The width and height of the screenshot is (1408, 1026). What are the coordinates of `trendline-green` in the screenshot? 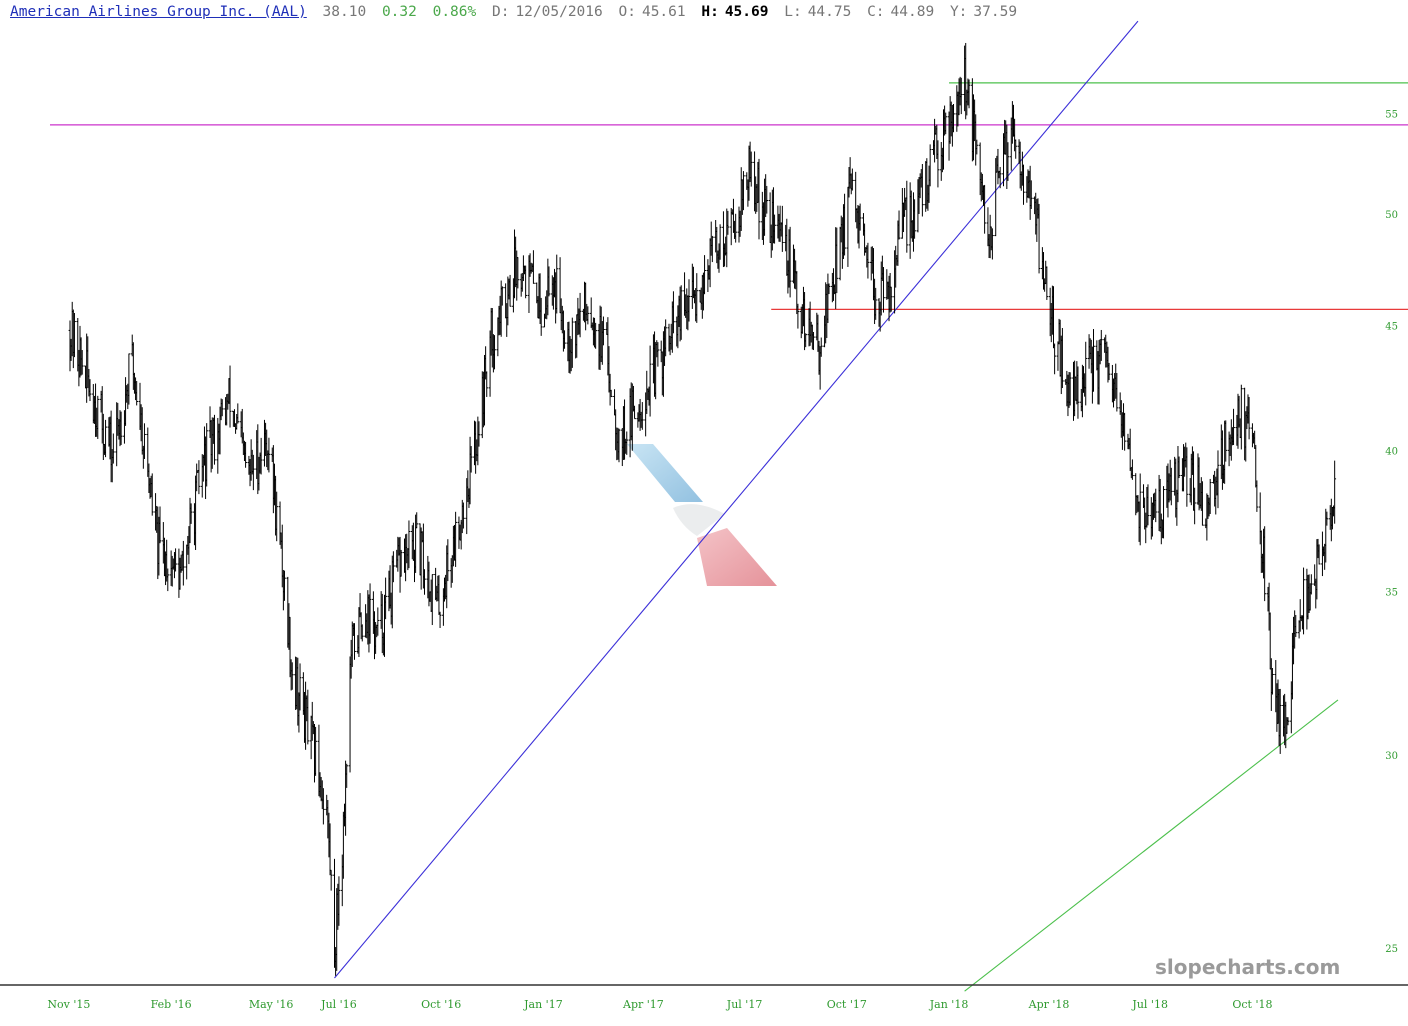 It's located at (1151, 845).